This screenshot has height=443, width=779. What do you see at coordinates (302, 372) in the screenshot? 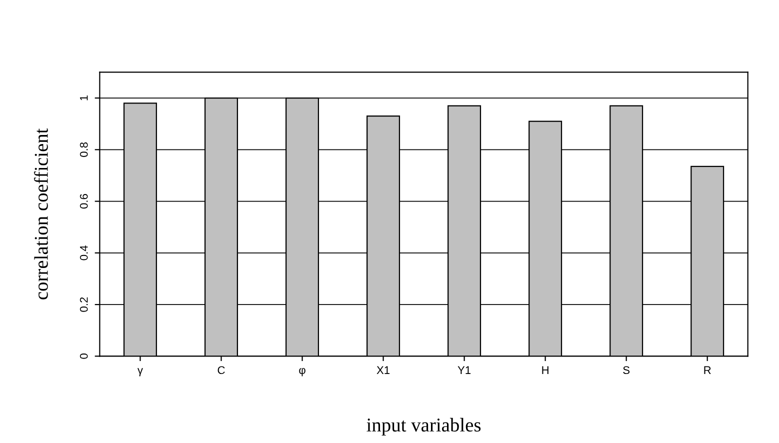
I see `x-tick-label: φ` at bounding box center [302, 372].